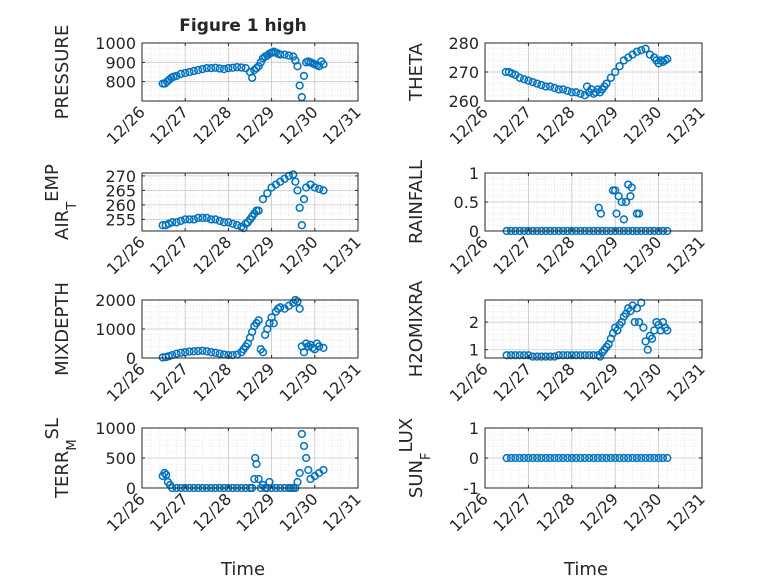 Image resolution: width=778 pixels, height=583 pixels. What do you see at coordinates (61, 202) in the screenshot?
I see `y-axis-label: AIRTEMP` at bounding box center [61, 202].